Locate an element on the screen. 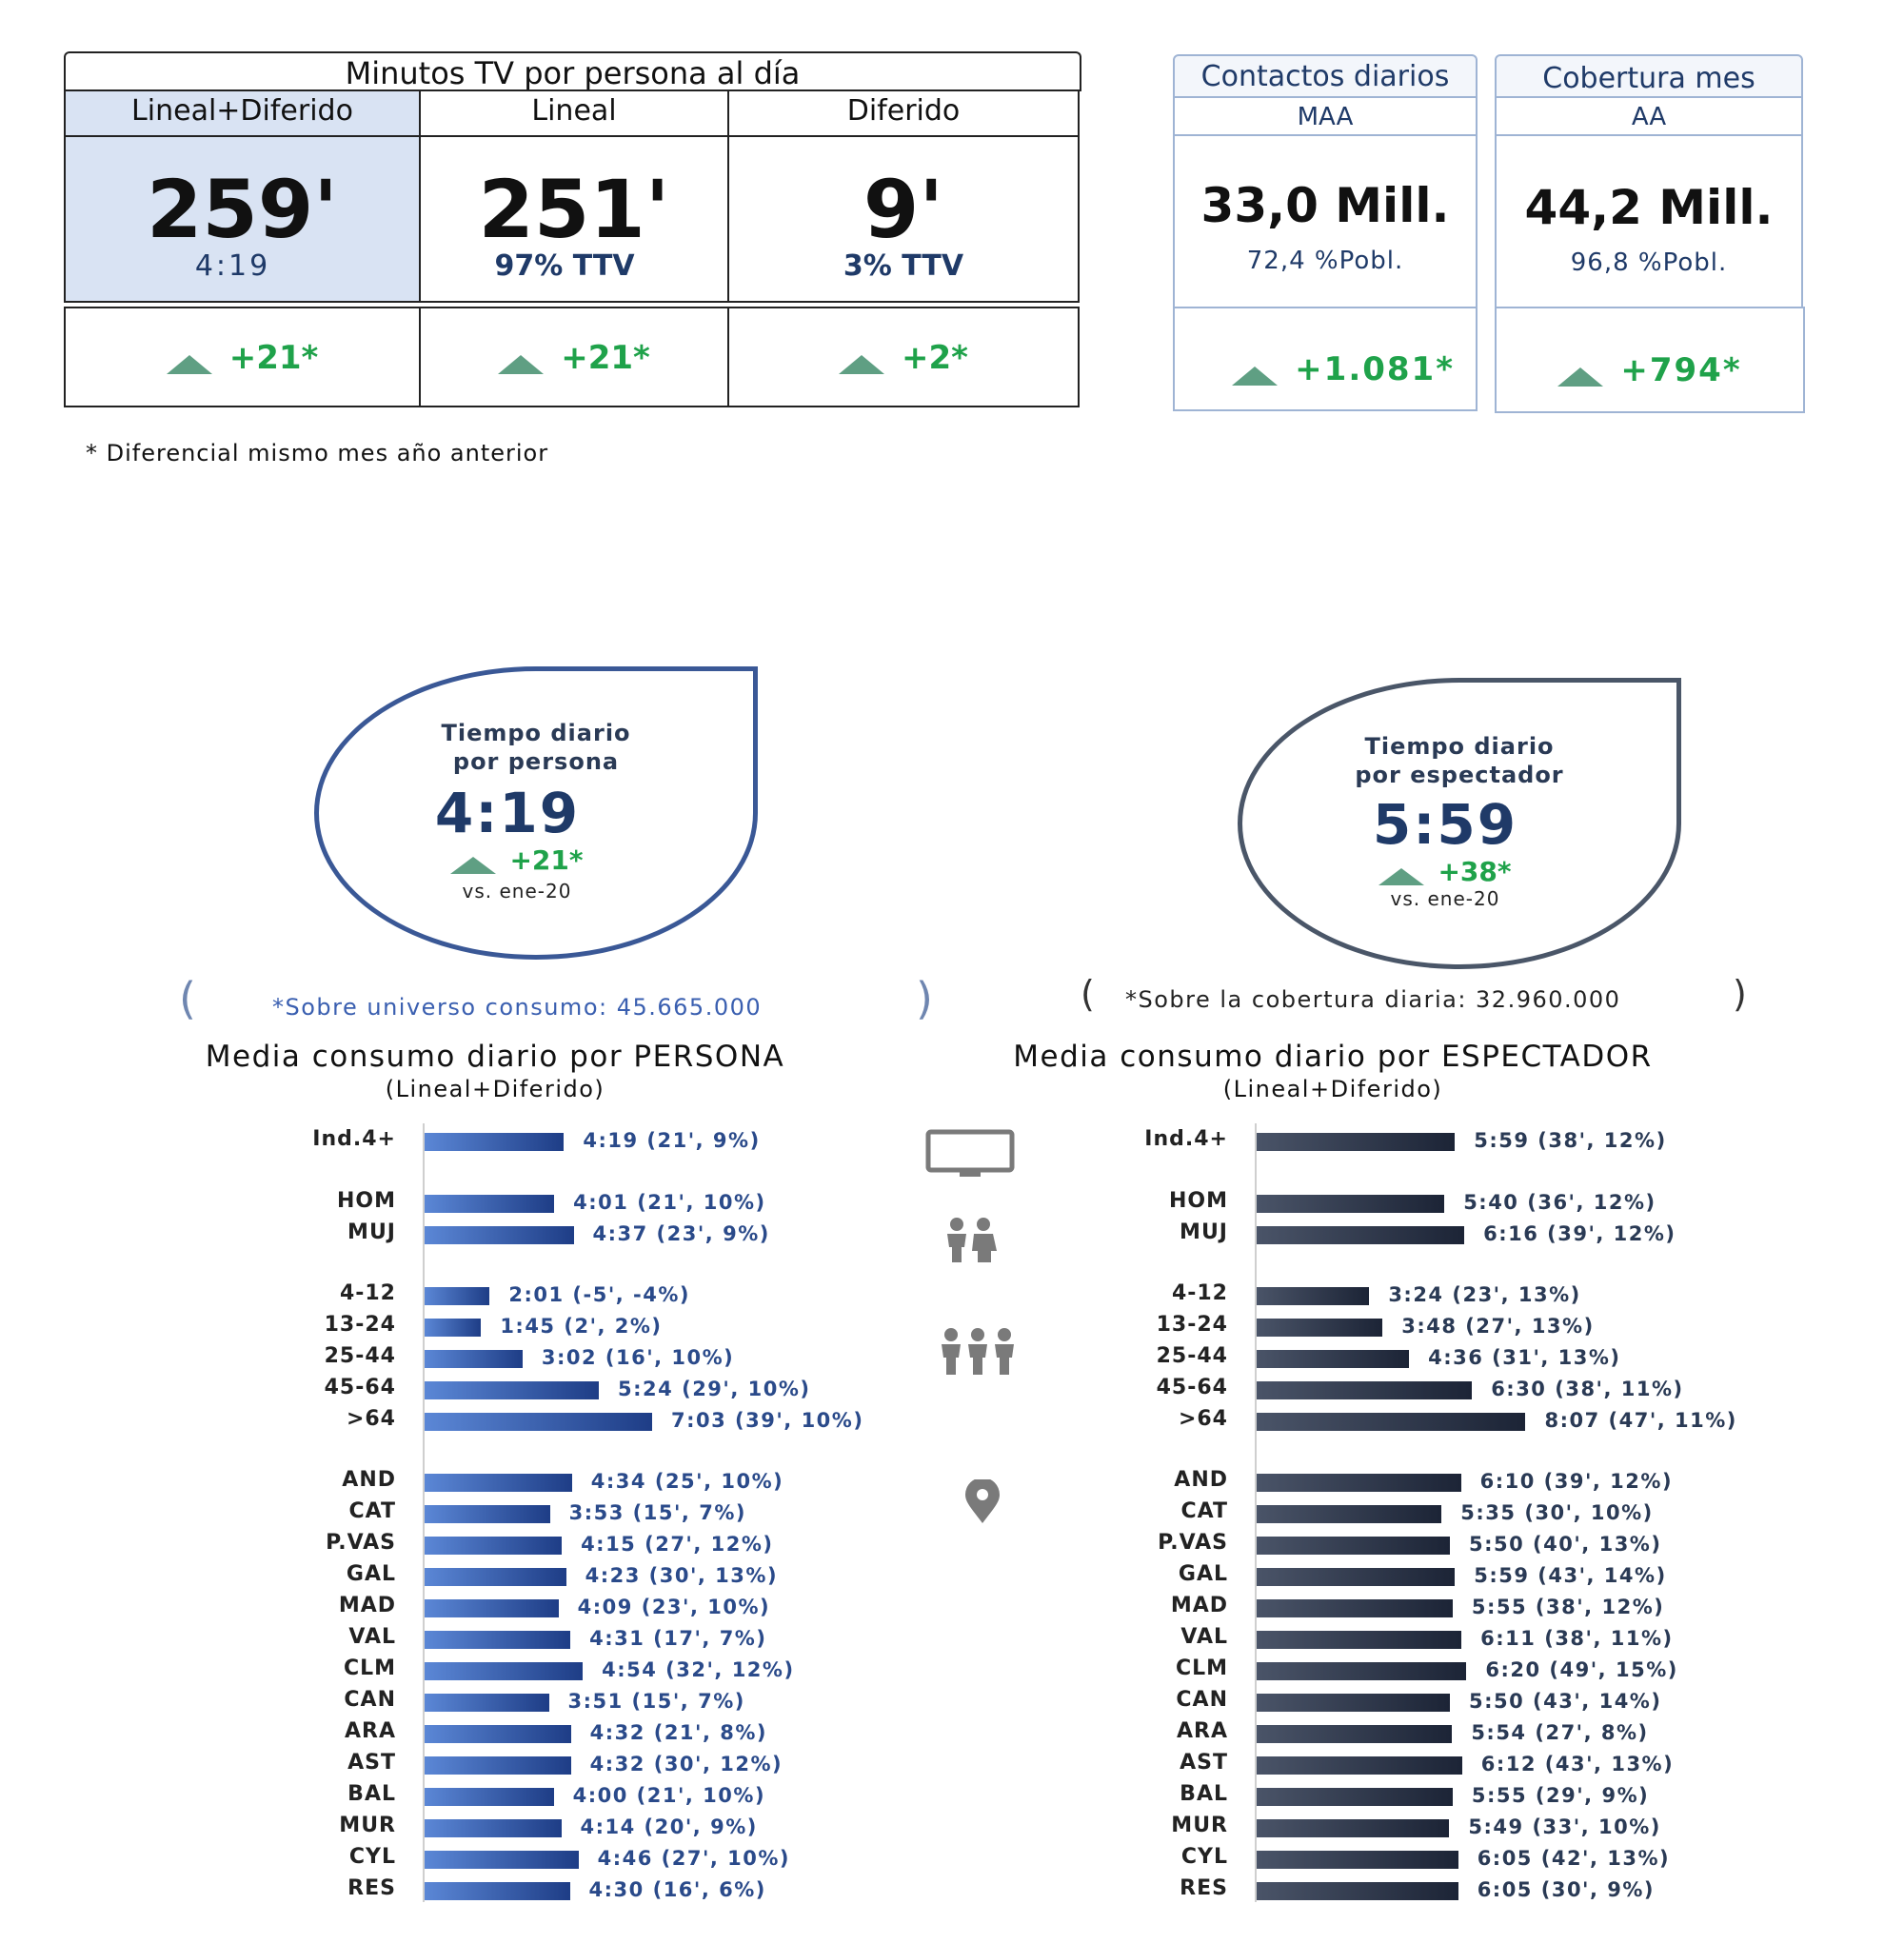 This screenshot has height=1944, width=1904. category-label: GAL is located at coordinates (1203, 1574).